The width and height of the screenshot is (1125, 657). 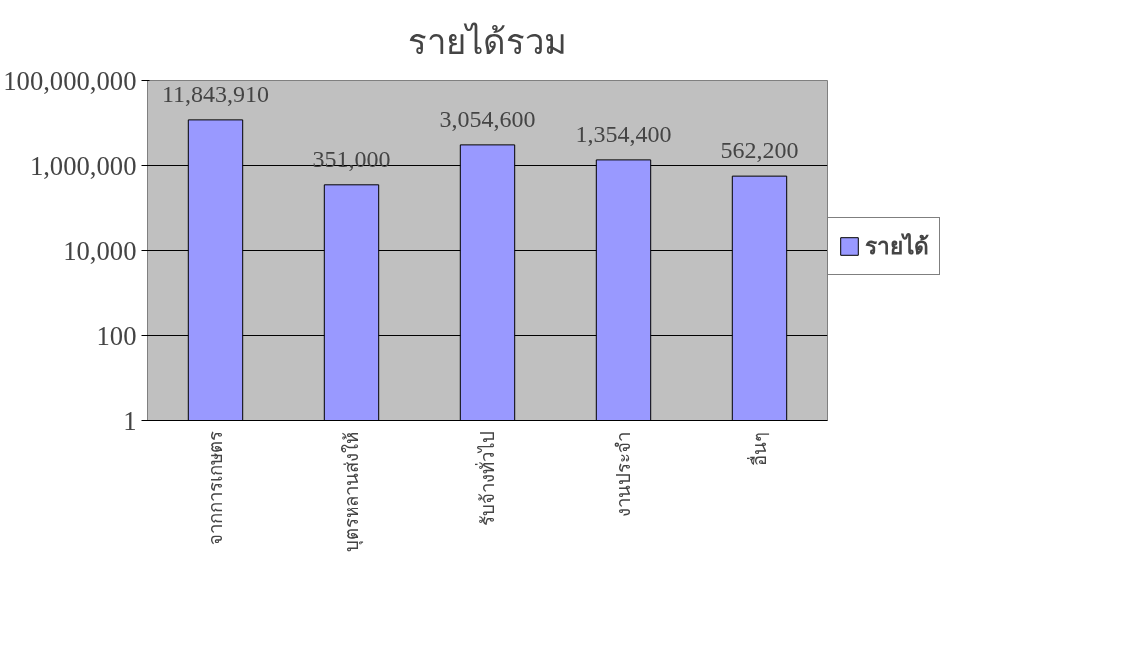 What do you see at coordinates (486, 479) in the screenshot?
I see `x-tick-label: รับจ้างทั่วไป` at bounding box center [486, 479].